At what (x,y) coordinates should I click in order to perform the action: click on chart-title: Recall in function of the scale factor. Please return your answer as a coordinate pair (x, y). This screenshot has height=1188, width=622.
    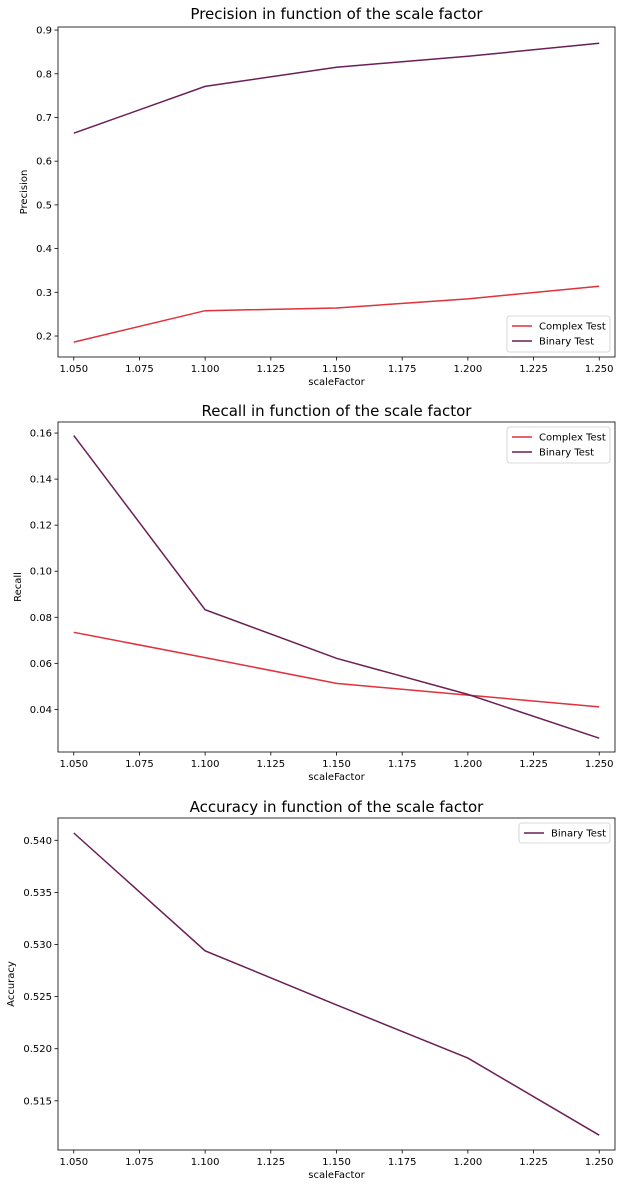
    Looking at the image, I should click on (337, 411).